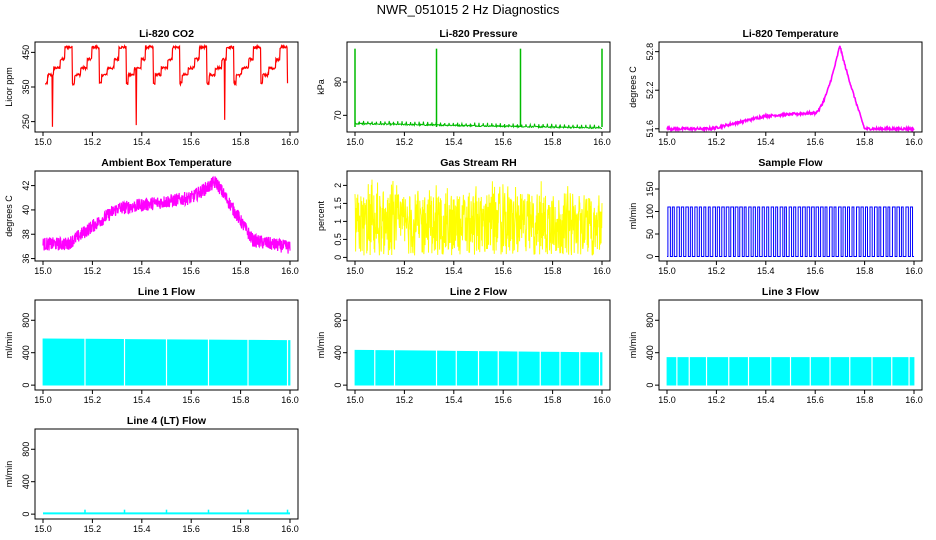 Image resolution: width=936 pixels, height=540 pixels. I want to click on series-line2, so click(478, 367).